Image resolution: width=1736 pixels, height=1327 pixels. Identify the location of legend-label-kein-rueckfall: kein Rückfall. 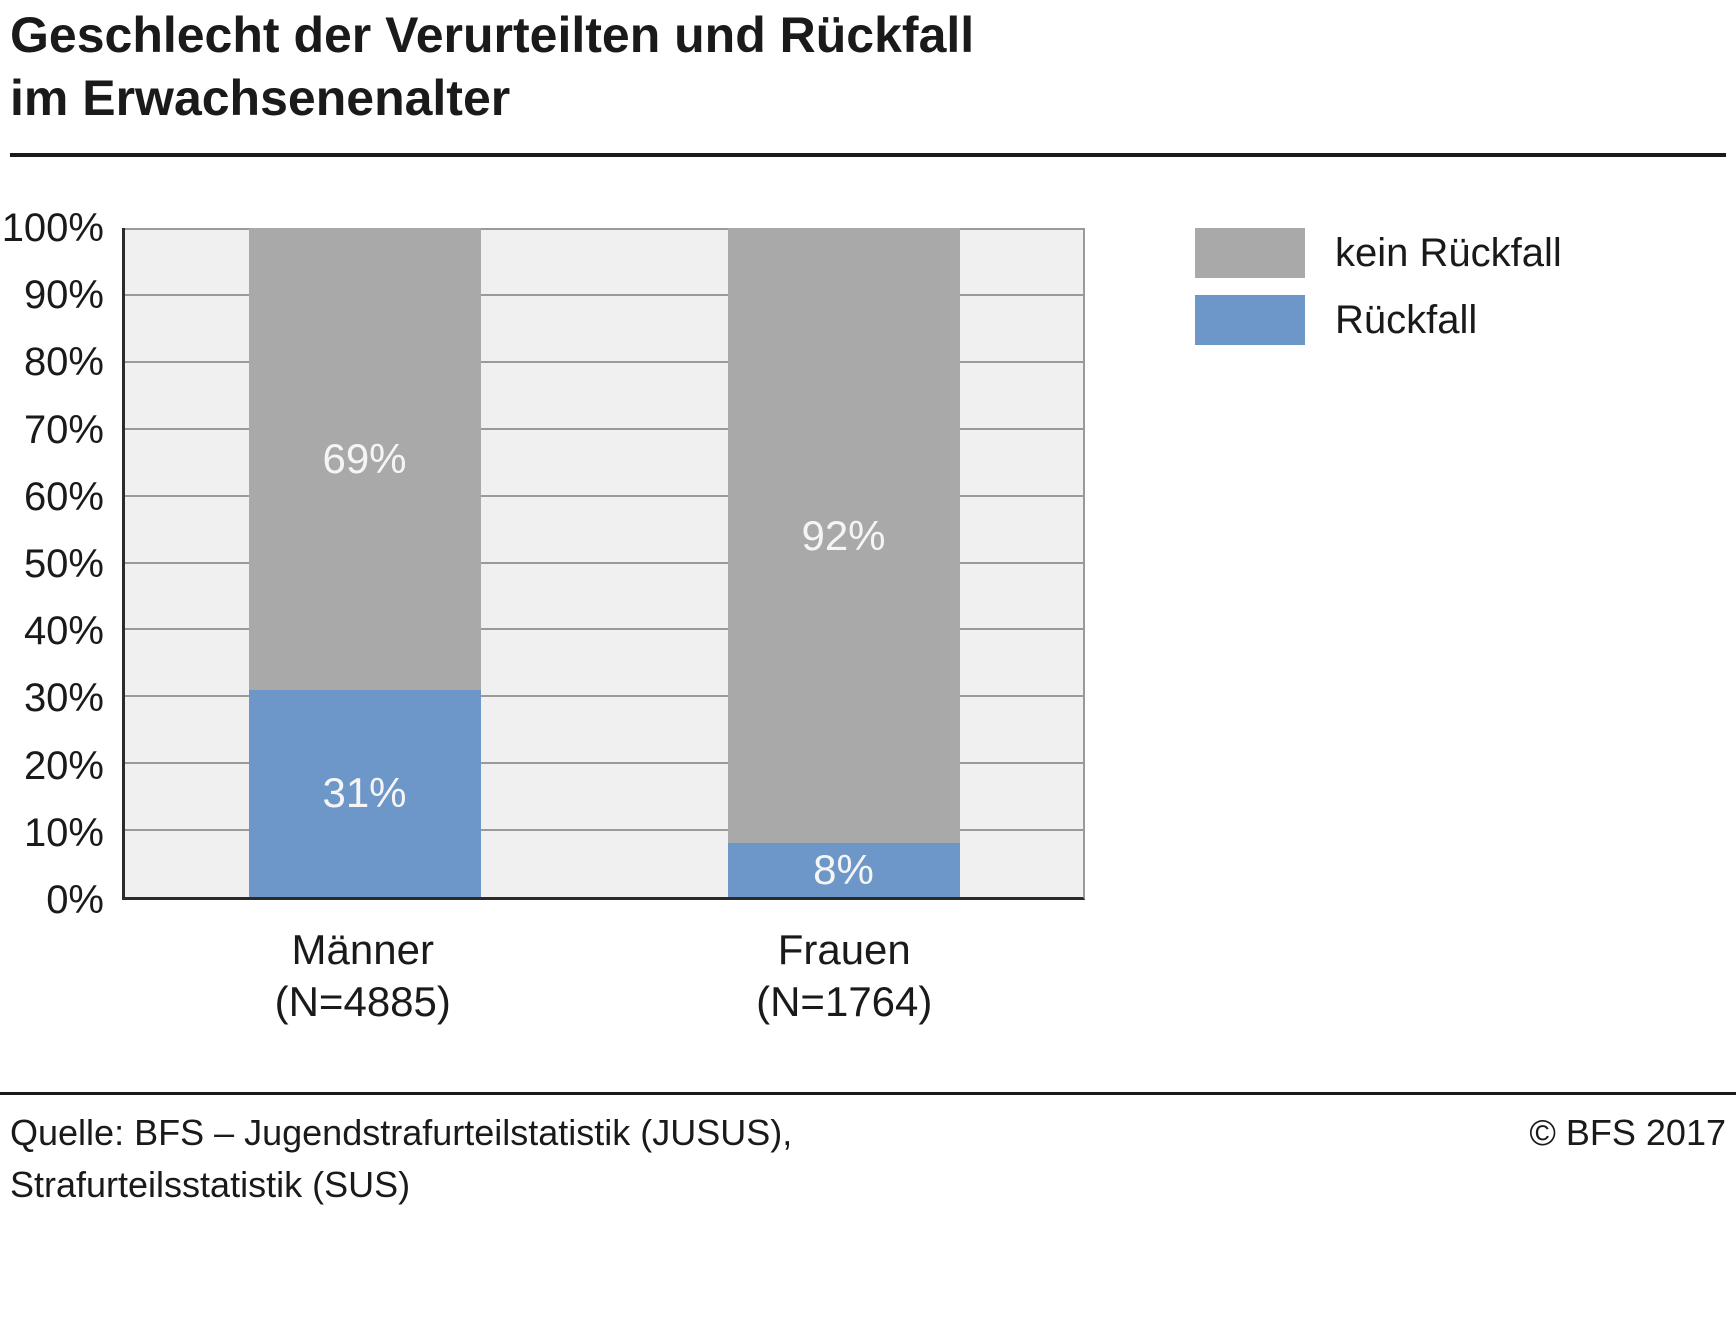
(1448, 253).